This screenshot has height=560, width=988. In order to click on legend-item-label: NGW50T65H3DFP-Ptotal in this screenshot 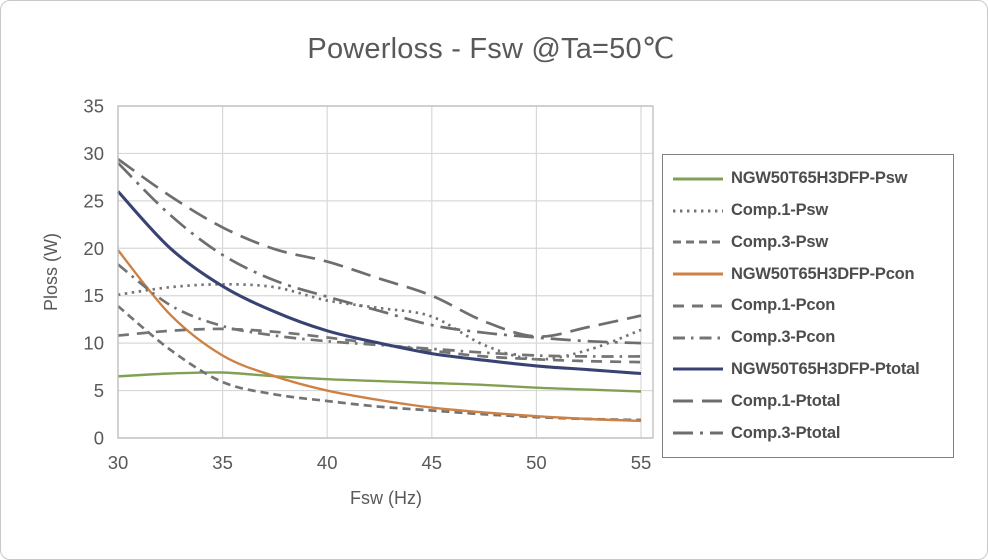, I will do `click(825, 368)`.